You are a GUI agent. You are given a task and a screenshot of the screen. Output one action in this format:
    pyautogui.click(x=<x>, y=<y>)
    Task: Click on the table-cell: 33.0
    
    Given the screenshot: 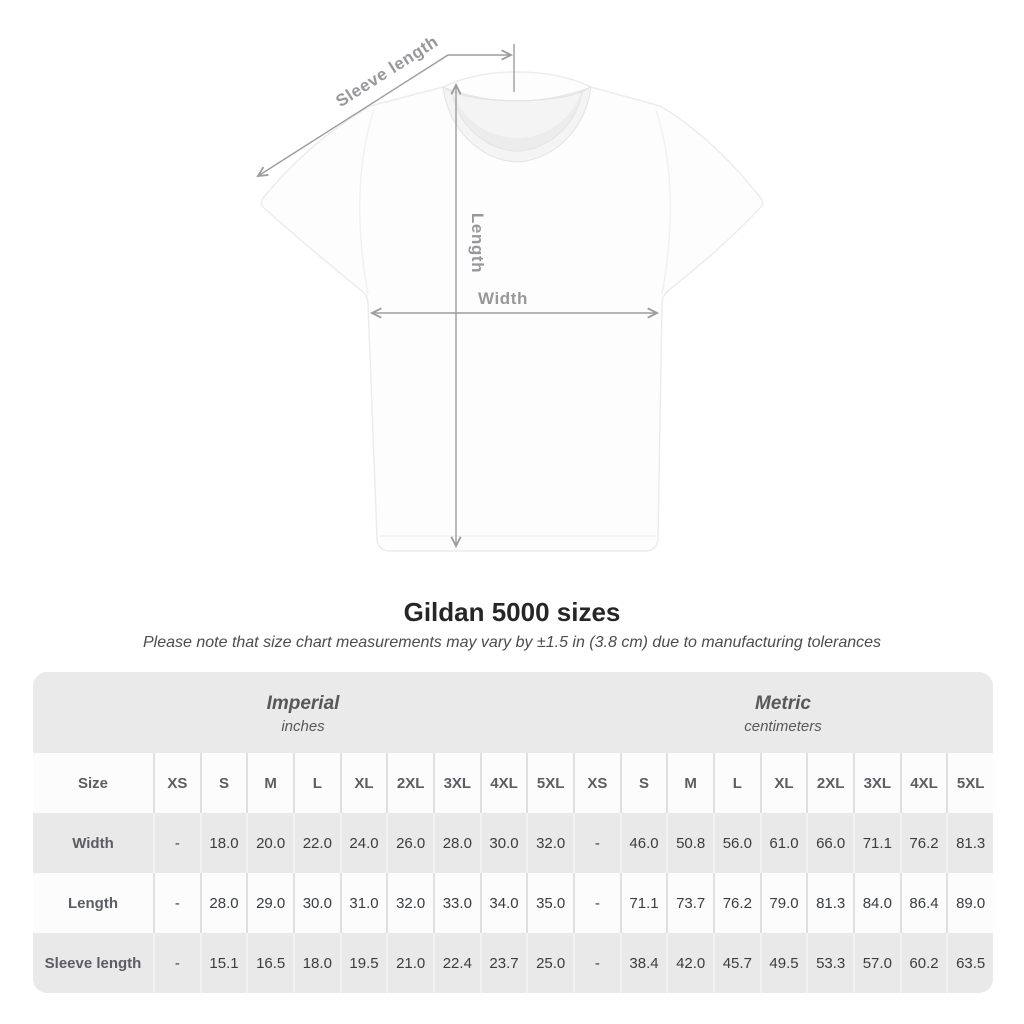 What is the action you would take?
    pyautogui.click(x=456, y=903)
    